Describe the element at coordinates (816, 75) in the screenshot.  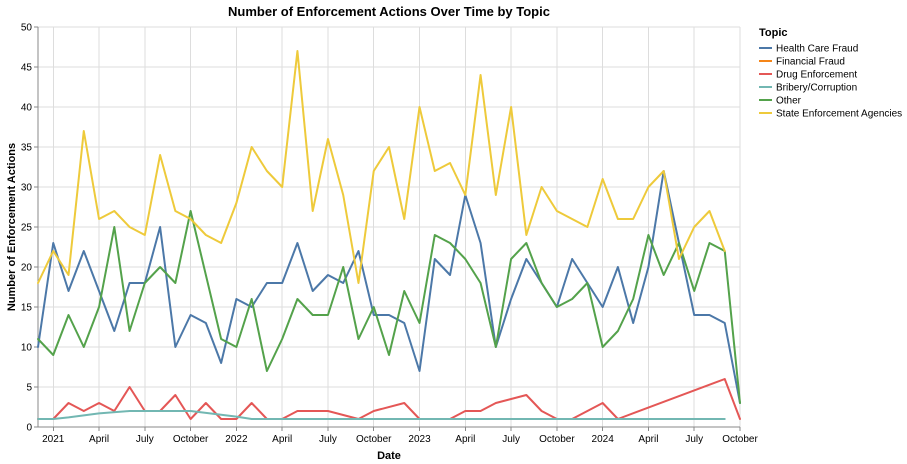
I see `legend-label: Drug Enforcement` at that location.